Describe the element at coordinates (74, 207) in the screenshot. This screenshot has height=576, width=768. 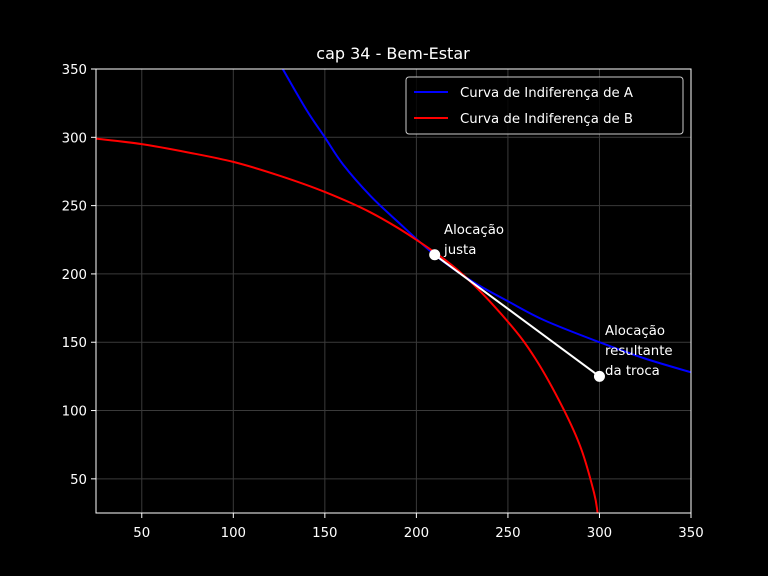
I see `tick-label-y-250: 250` at that location.